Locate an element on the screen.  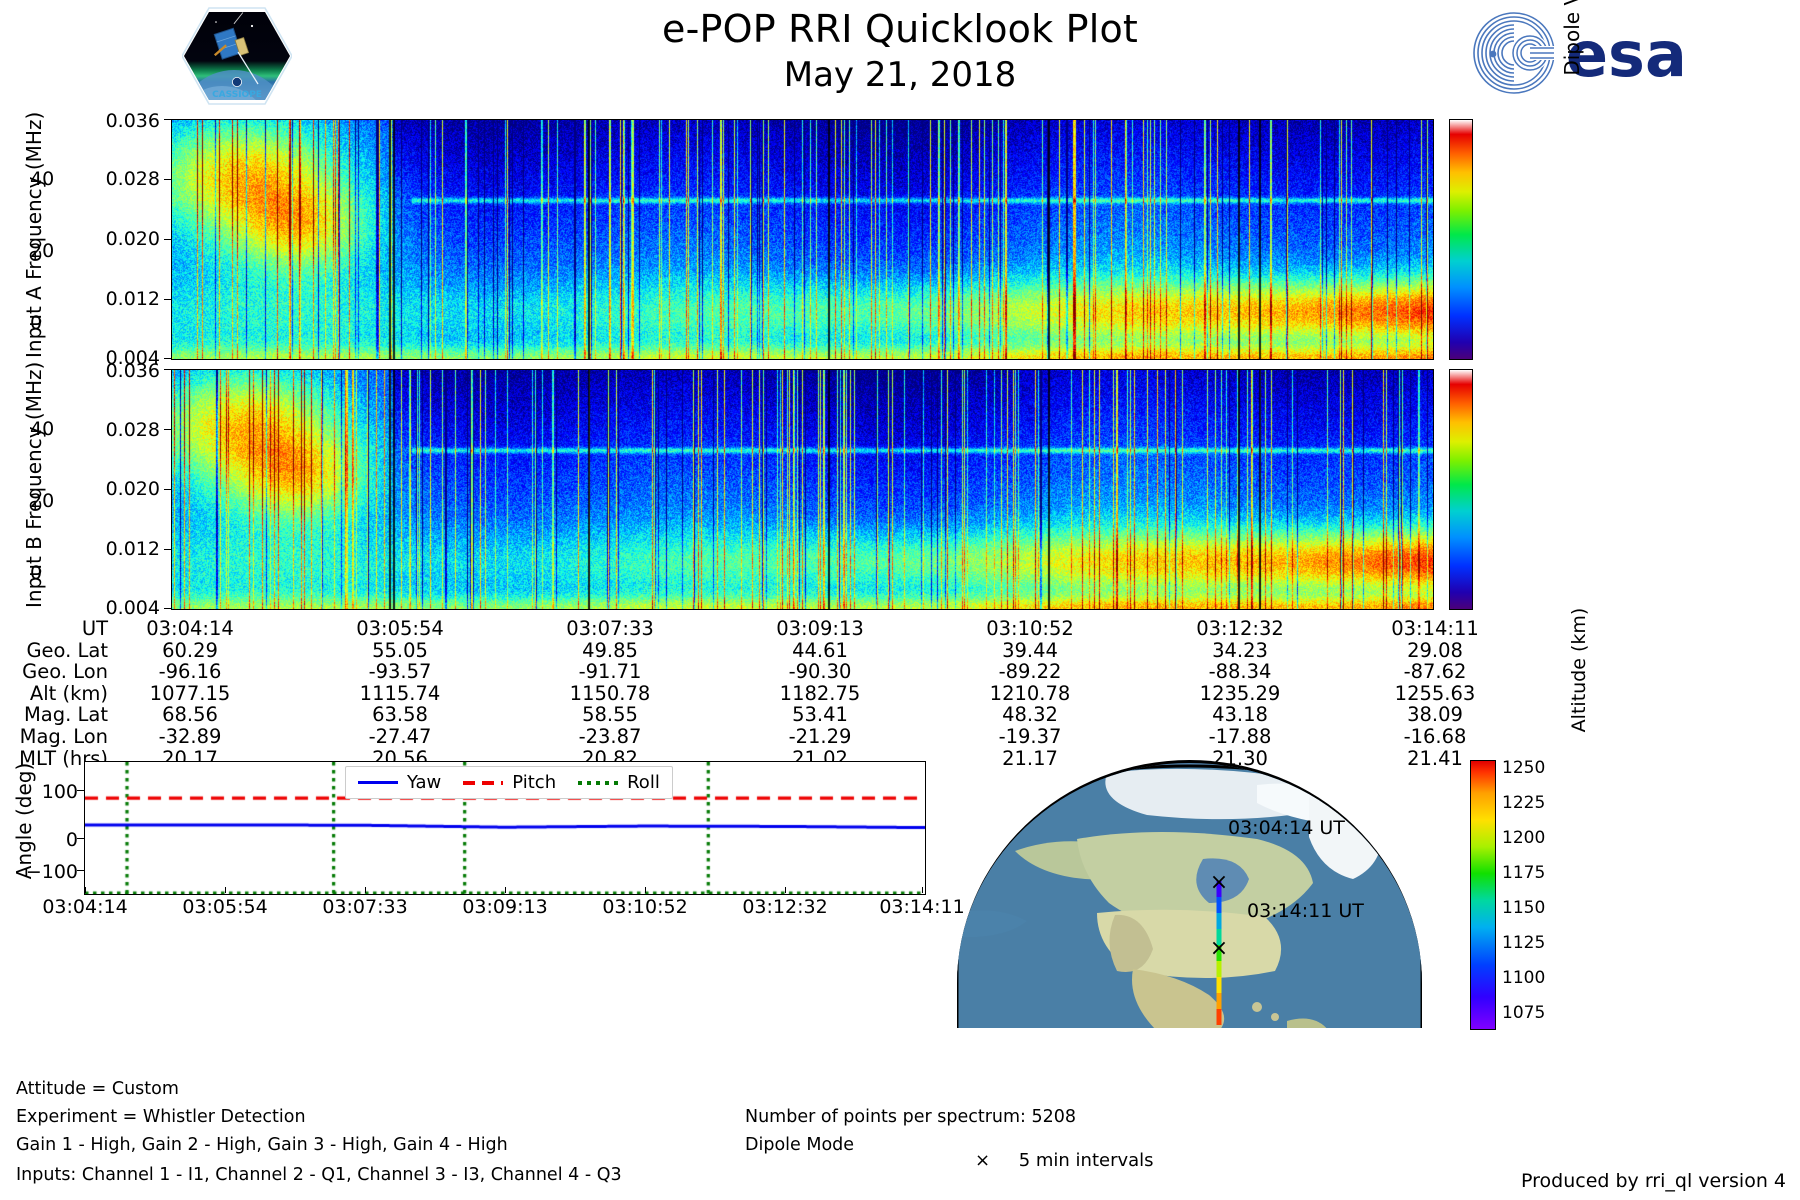
geolat-col-3: 44.61 is located at coordinates (820, 650).